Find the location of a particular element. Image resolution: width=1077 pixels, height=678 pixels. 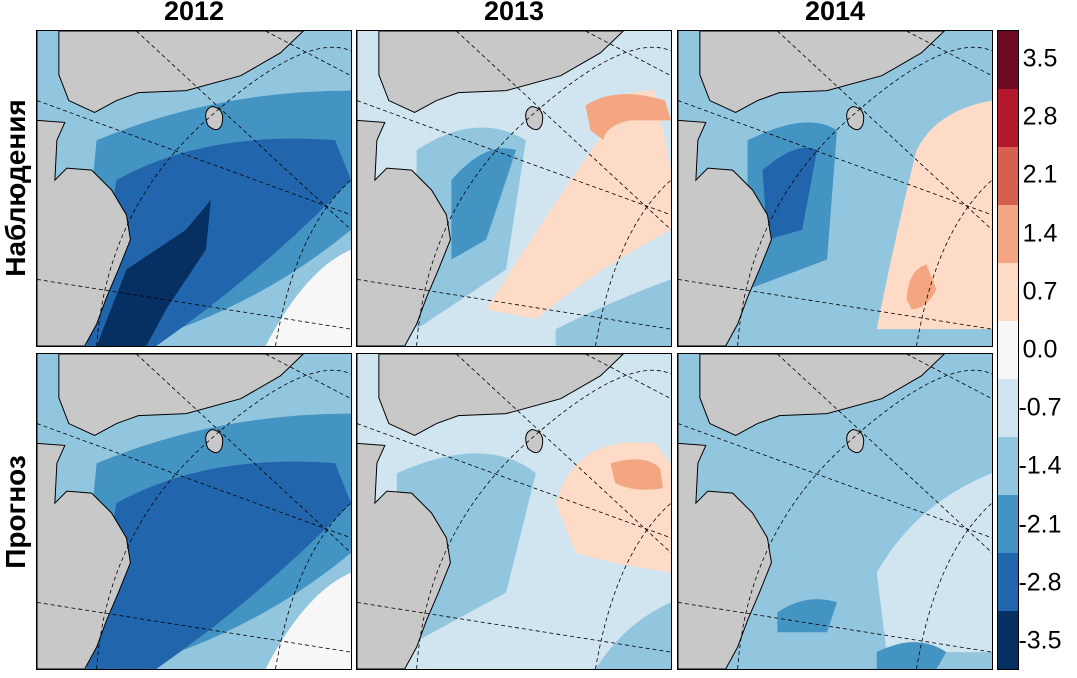

colorbar-tick-label: 0.7 is located at coordinates (1040, 291).